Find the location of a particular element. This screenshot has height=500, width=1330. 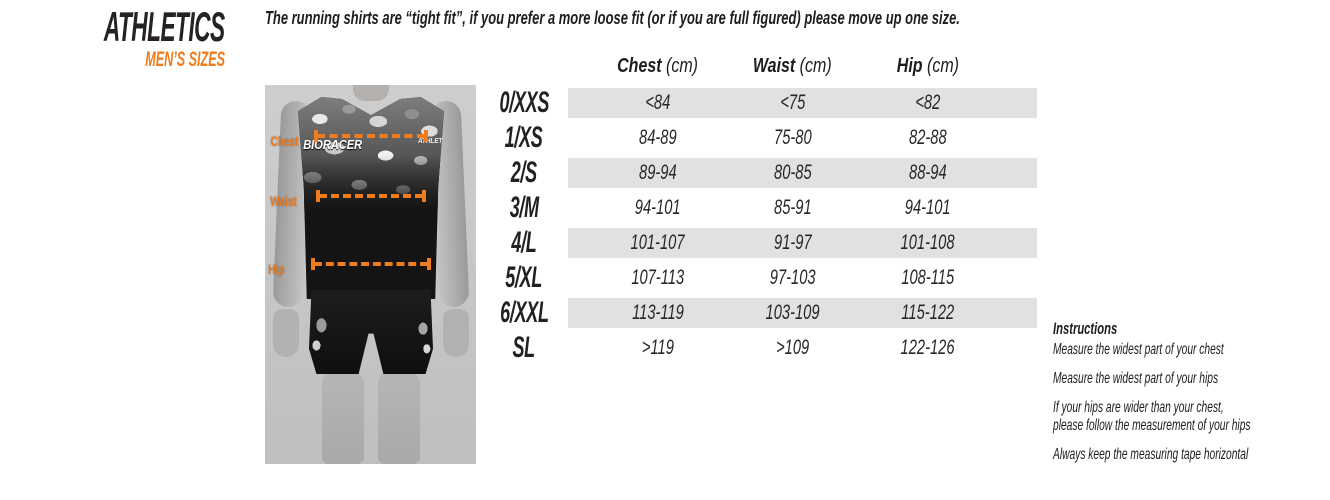

hip-marker: Hip is located at coordinates (370, 267).